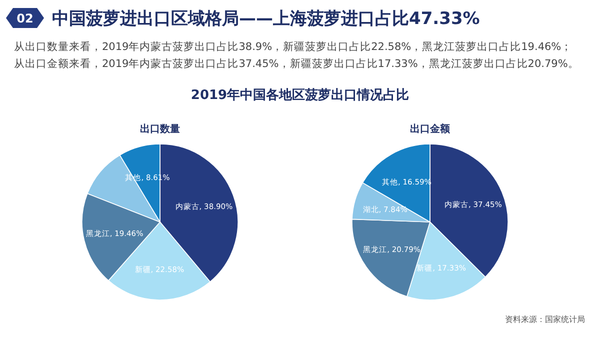 Image resolution: width=600 pixels, height=337 pixels. Describe the element at coordinates (545, 319) in the screenshot. I see `text: 资料来源：国家统计局` at that location.